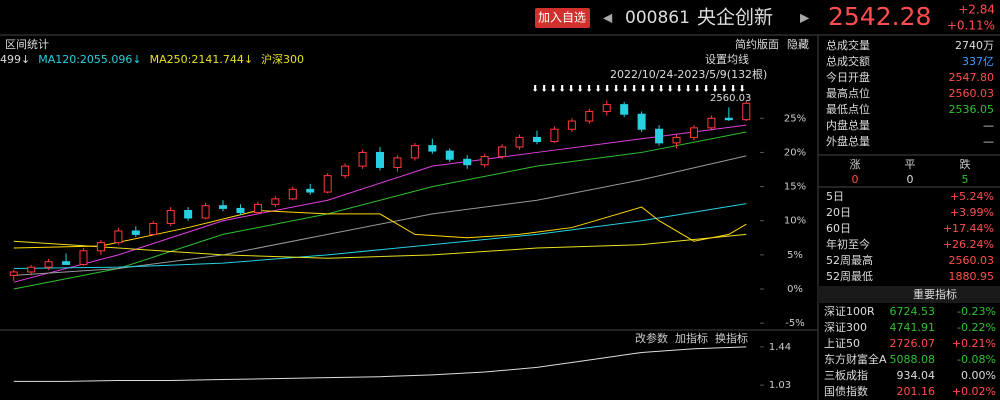 This screenshot has height=400, width=1000. Describe the element at coordinates (838, 212) in the screenshot. I see `period-label: 20日` at that location.